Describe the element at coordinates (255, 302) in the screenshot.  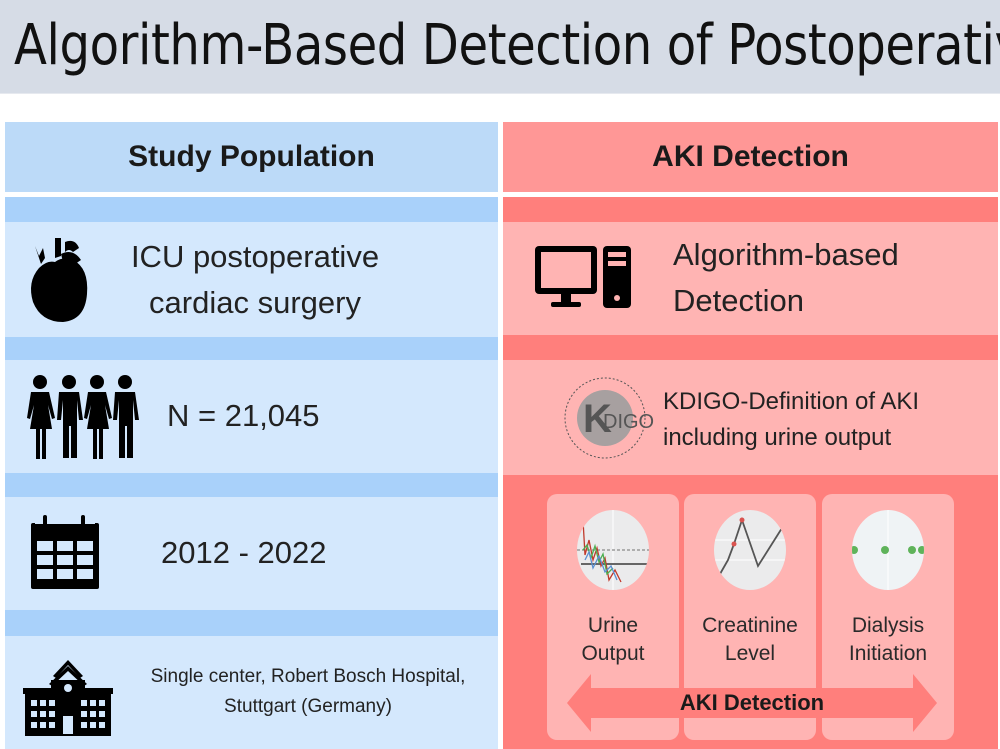
I see `surgery-text-line2: cardiac surgery` at that location.